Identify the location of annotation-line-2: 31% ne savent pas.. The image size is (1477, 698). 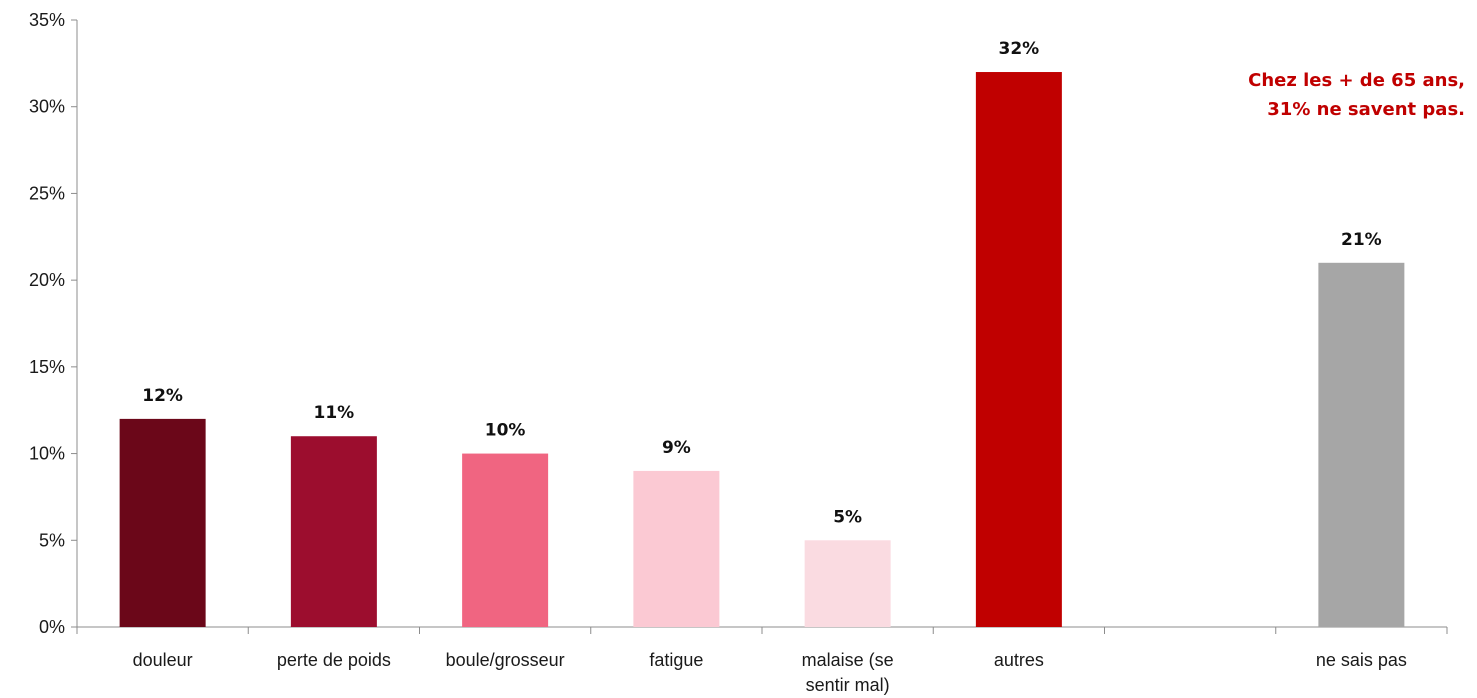
(1366, 109).